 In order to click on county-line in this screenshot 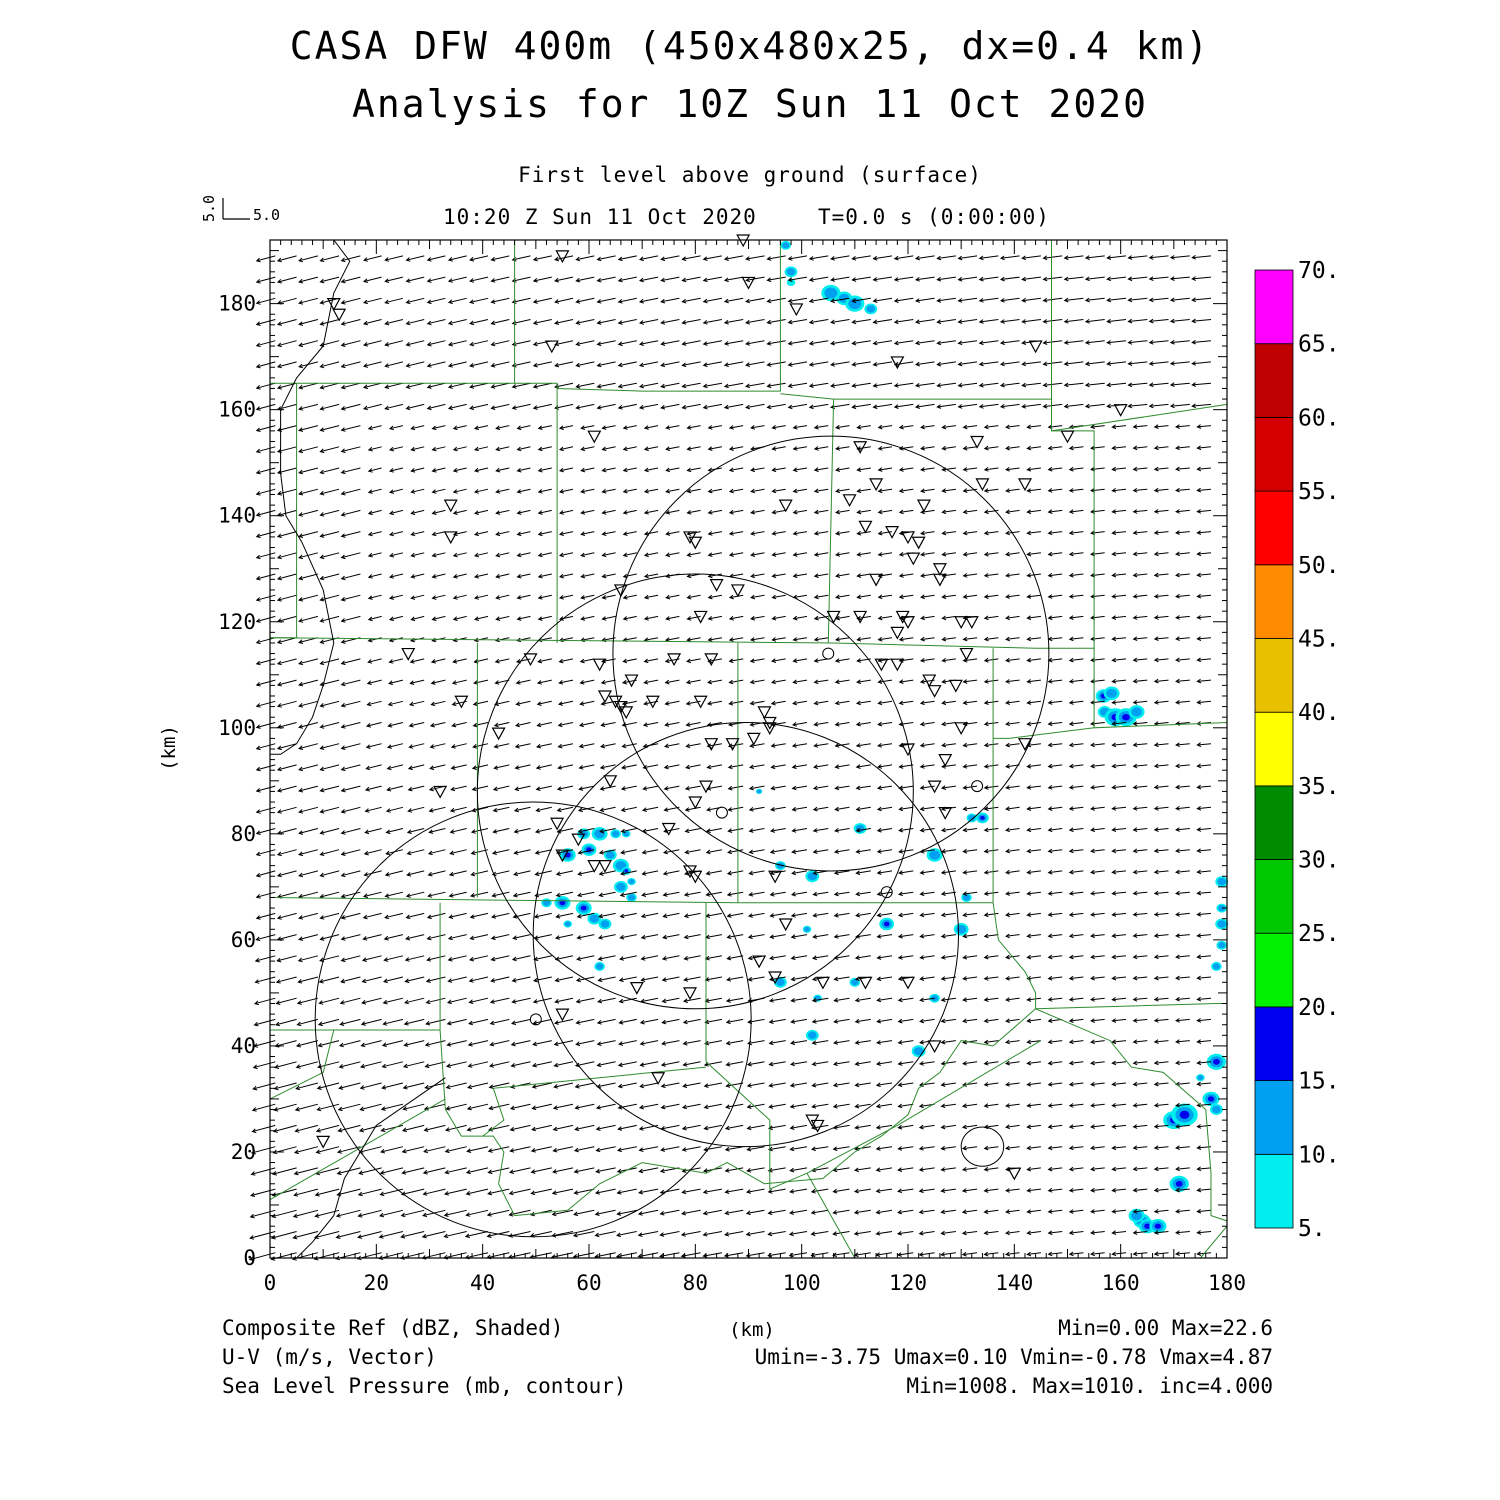, I will do `click(499, 1175)`.